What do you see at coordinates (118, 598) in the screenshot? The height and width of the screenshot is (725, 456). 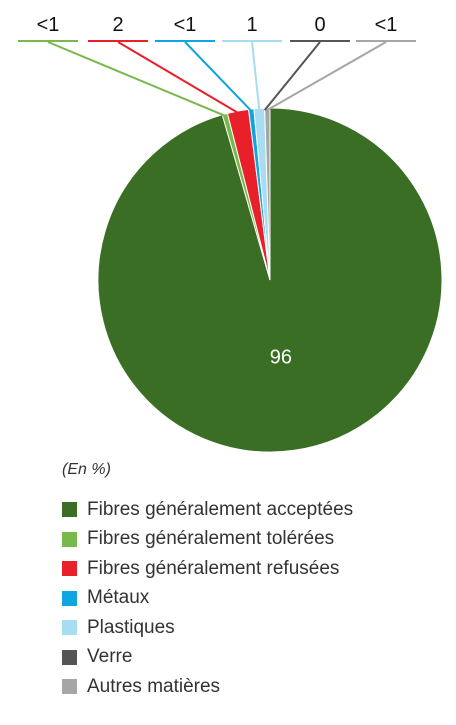 I see `legend-label: Métaux` at bounding box center [118, 598].